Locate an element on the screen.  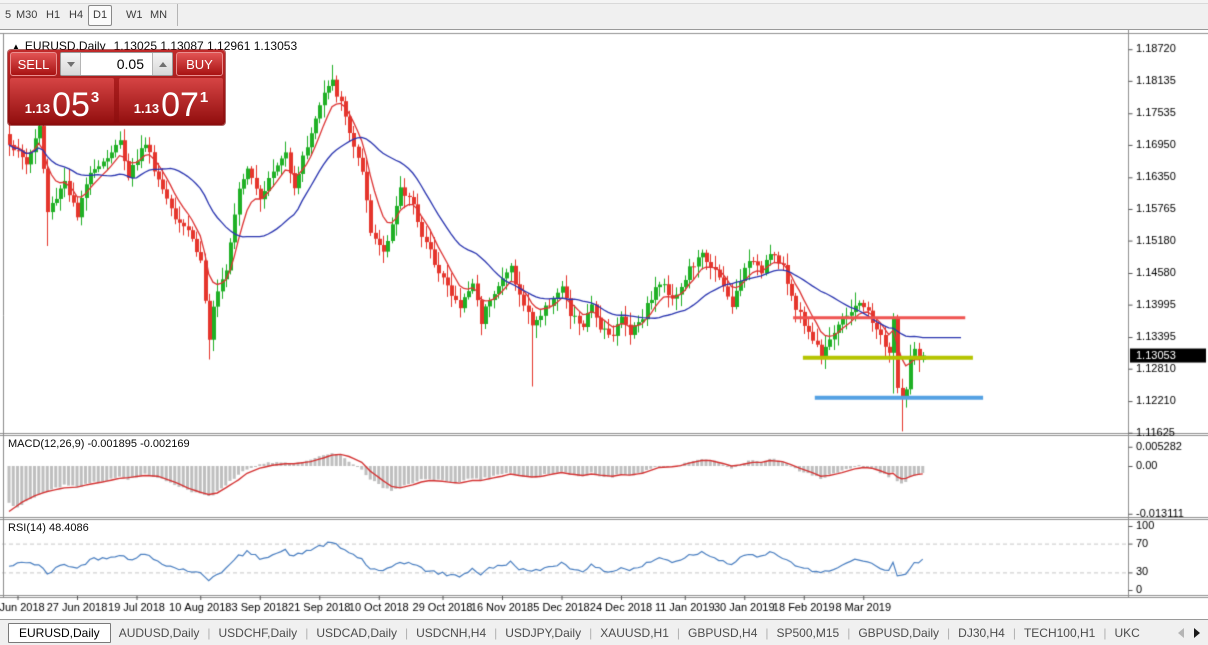
trade-panel-row: SELL 0.05 BUY is located at coordinates (116, 64).